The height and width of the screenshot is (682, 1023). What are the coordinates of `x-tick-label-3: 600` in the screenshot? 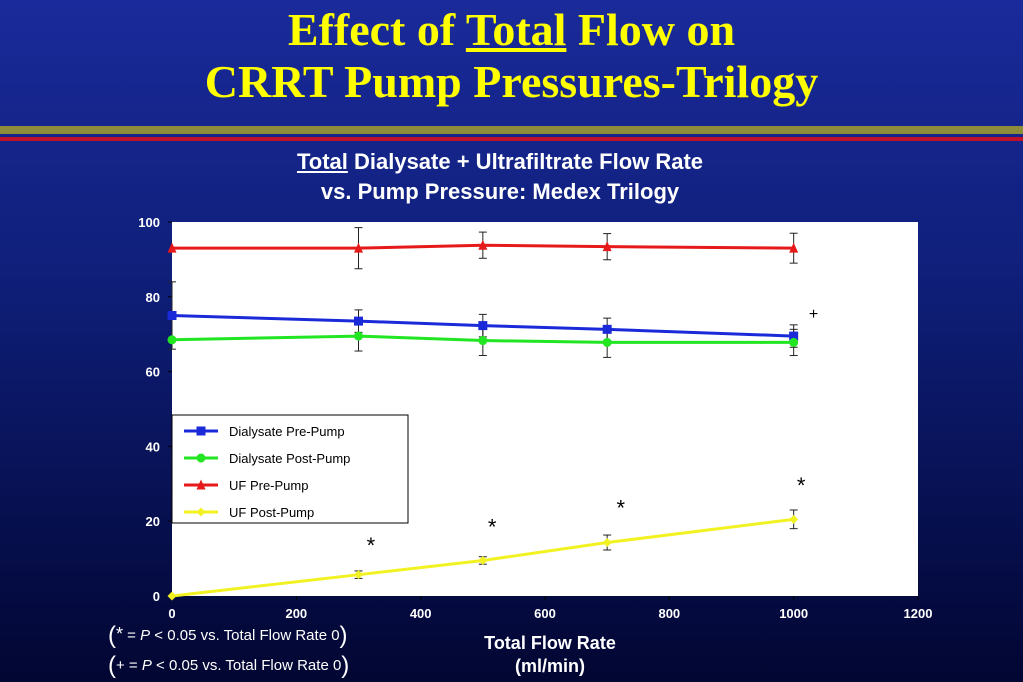 It's located at (545, 613).